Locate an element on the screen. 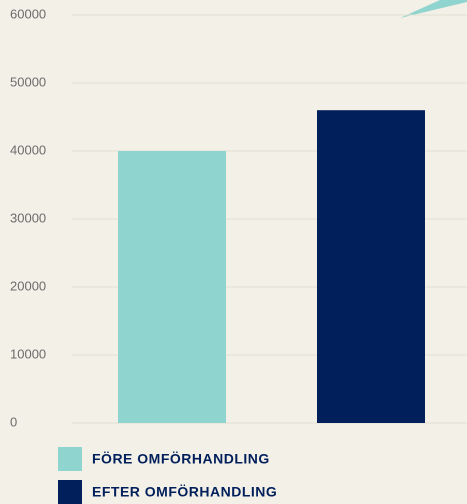 This screenshot has width=467, height=504. legend-label: EFTER OMFÖRHANDLING is located at coordinates (184, 492).